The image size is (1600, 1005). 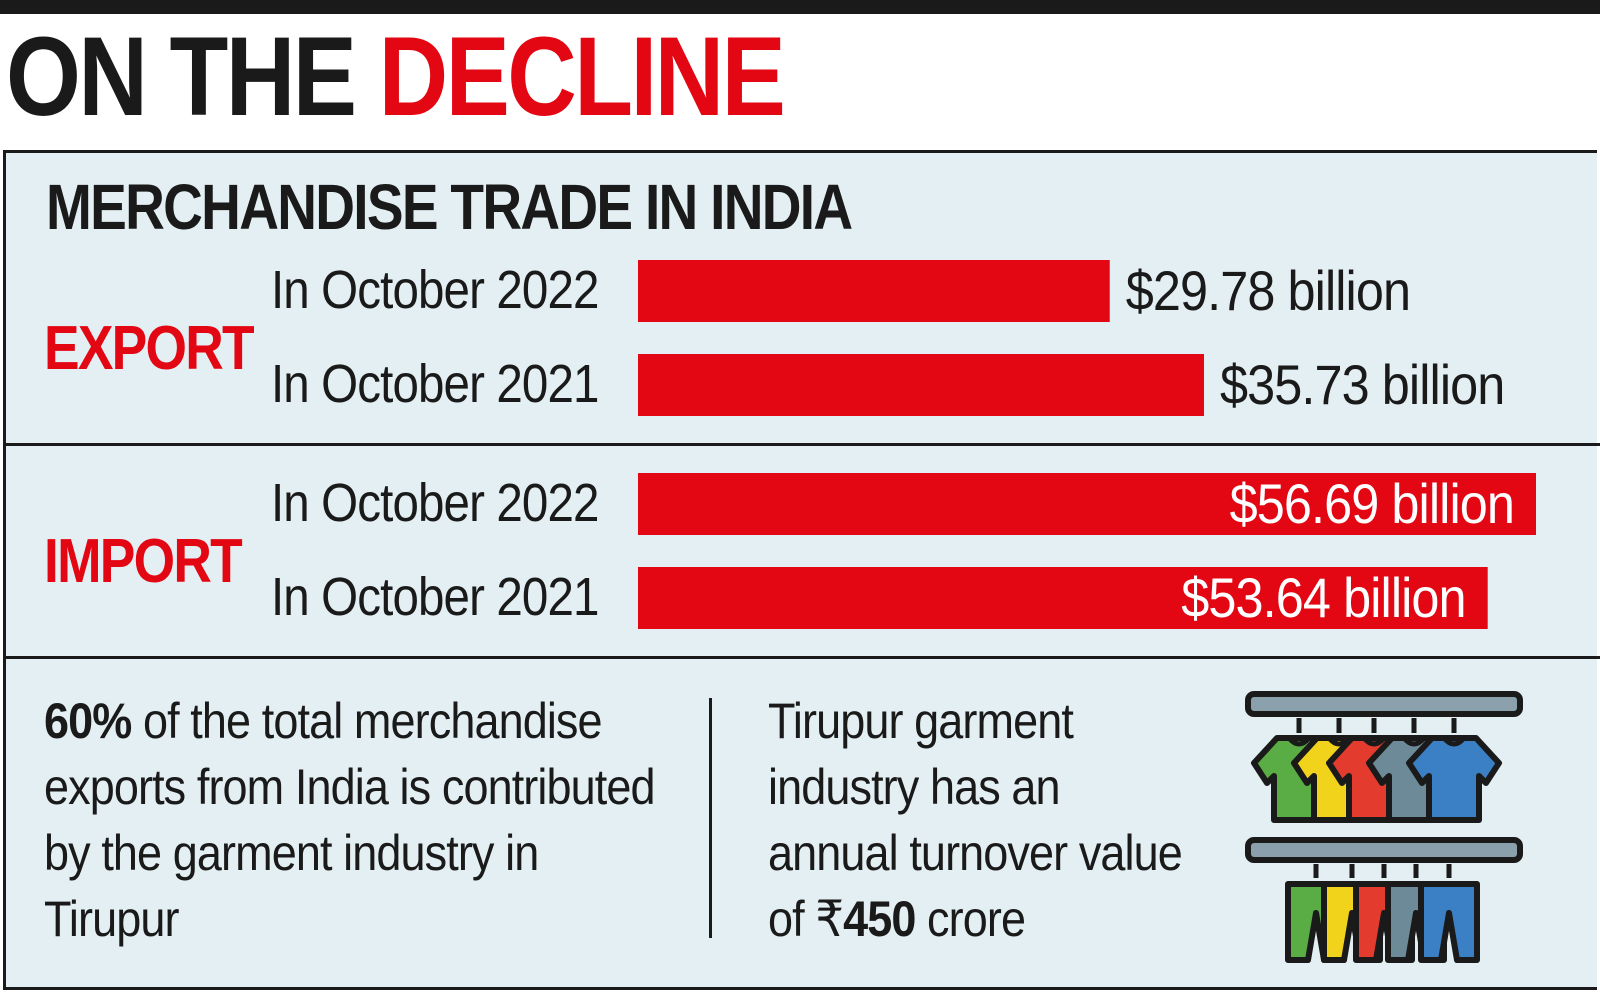 I want to click on group-label-export: EXPORT, so click(x=149, y=348).